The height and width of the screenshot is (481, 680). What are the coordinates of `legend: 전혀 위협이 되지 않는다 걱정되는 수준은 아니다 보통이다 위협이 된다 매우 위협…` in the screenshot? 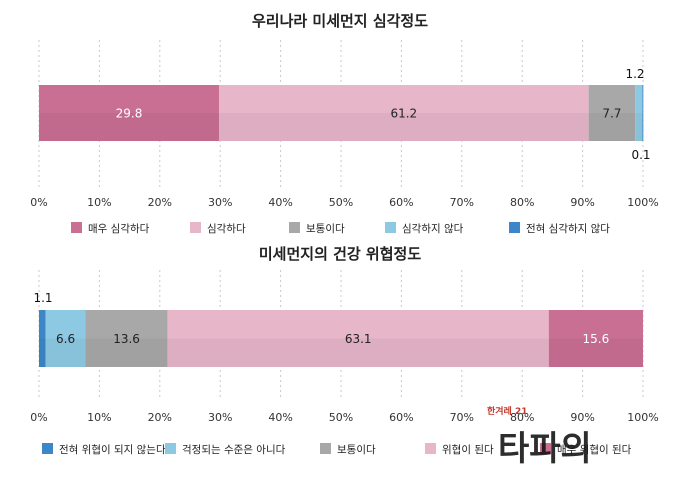 It's located at (337, 449).